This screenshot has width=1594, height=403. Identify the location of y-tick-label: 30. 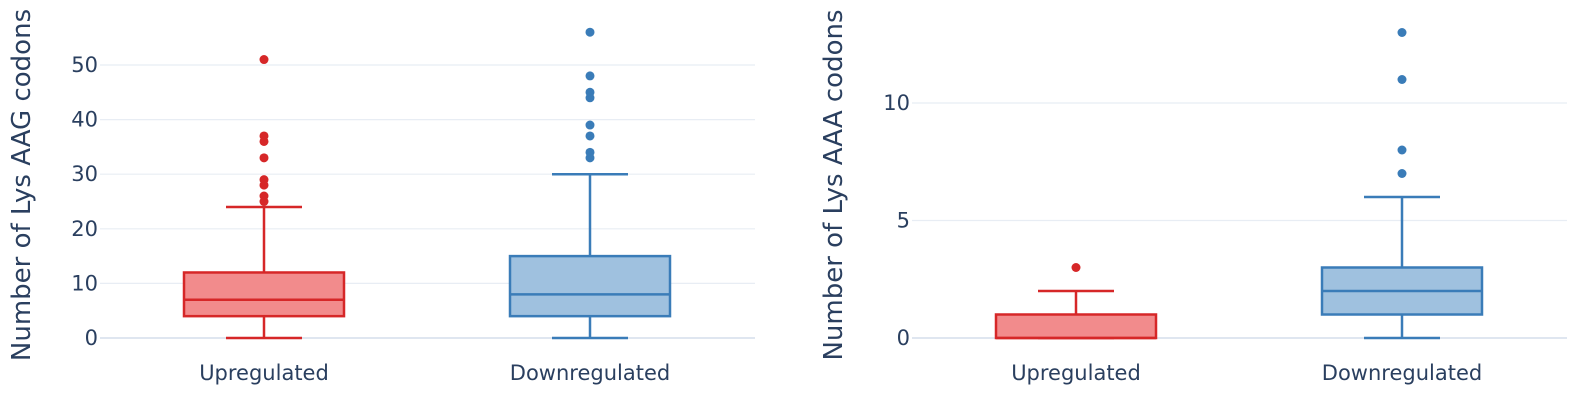
(84, 174).